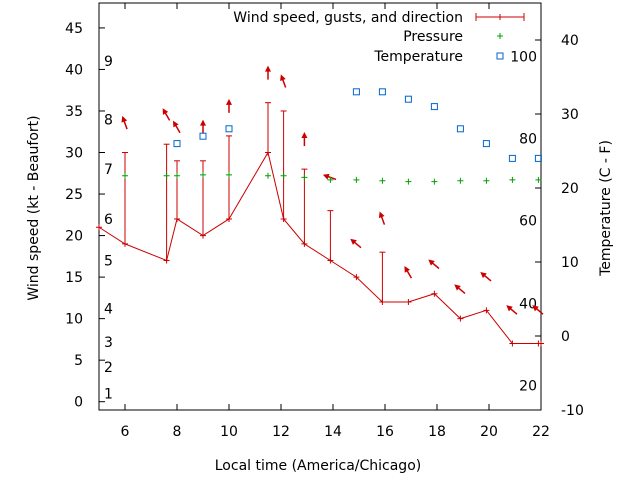  I want to click on fahrenheit-label: 80, so click(528, 139).